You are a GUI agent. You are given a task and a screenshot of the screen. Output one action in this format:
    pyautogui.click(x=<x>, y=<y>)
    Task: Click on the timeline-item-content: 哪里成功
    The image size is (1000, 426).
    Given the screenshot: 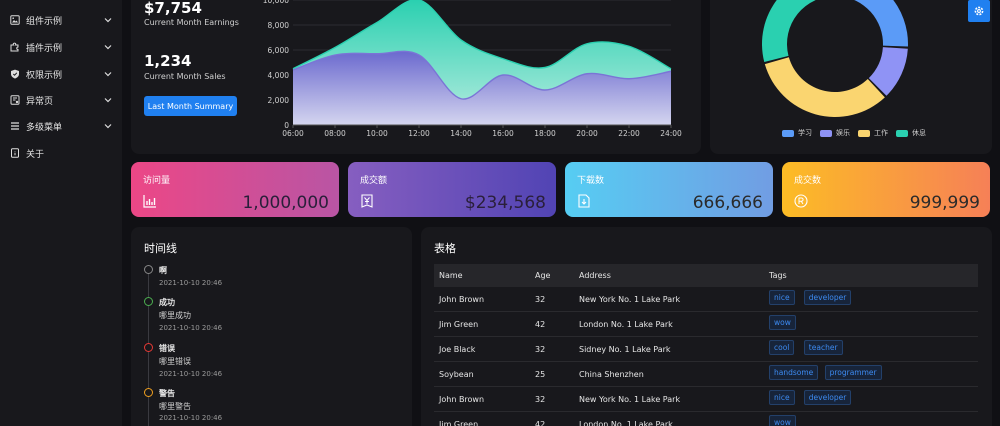 What is the action you would take?
    pyautogui.click(x=175, y=315)
    